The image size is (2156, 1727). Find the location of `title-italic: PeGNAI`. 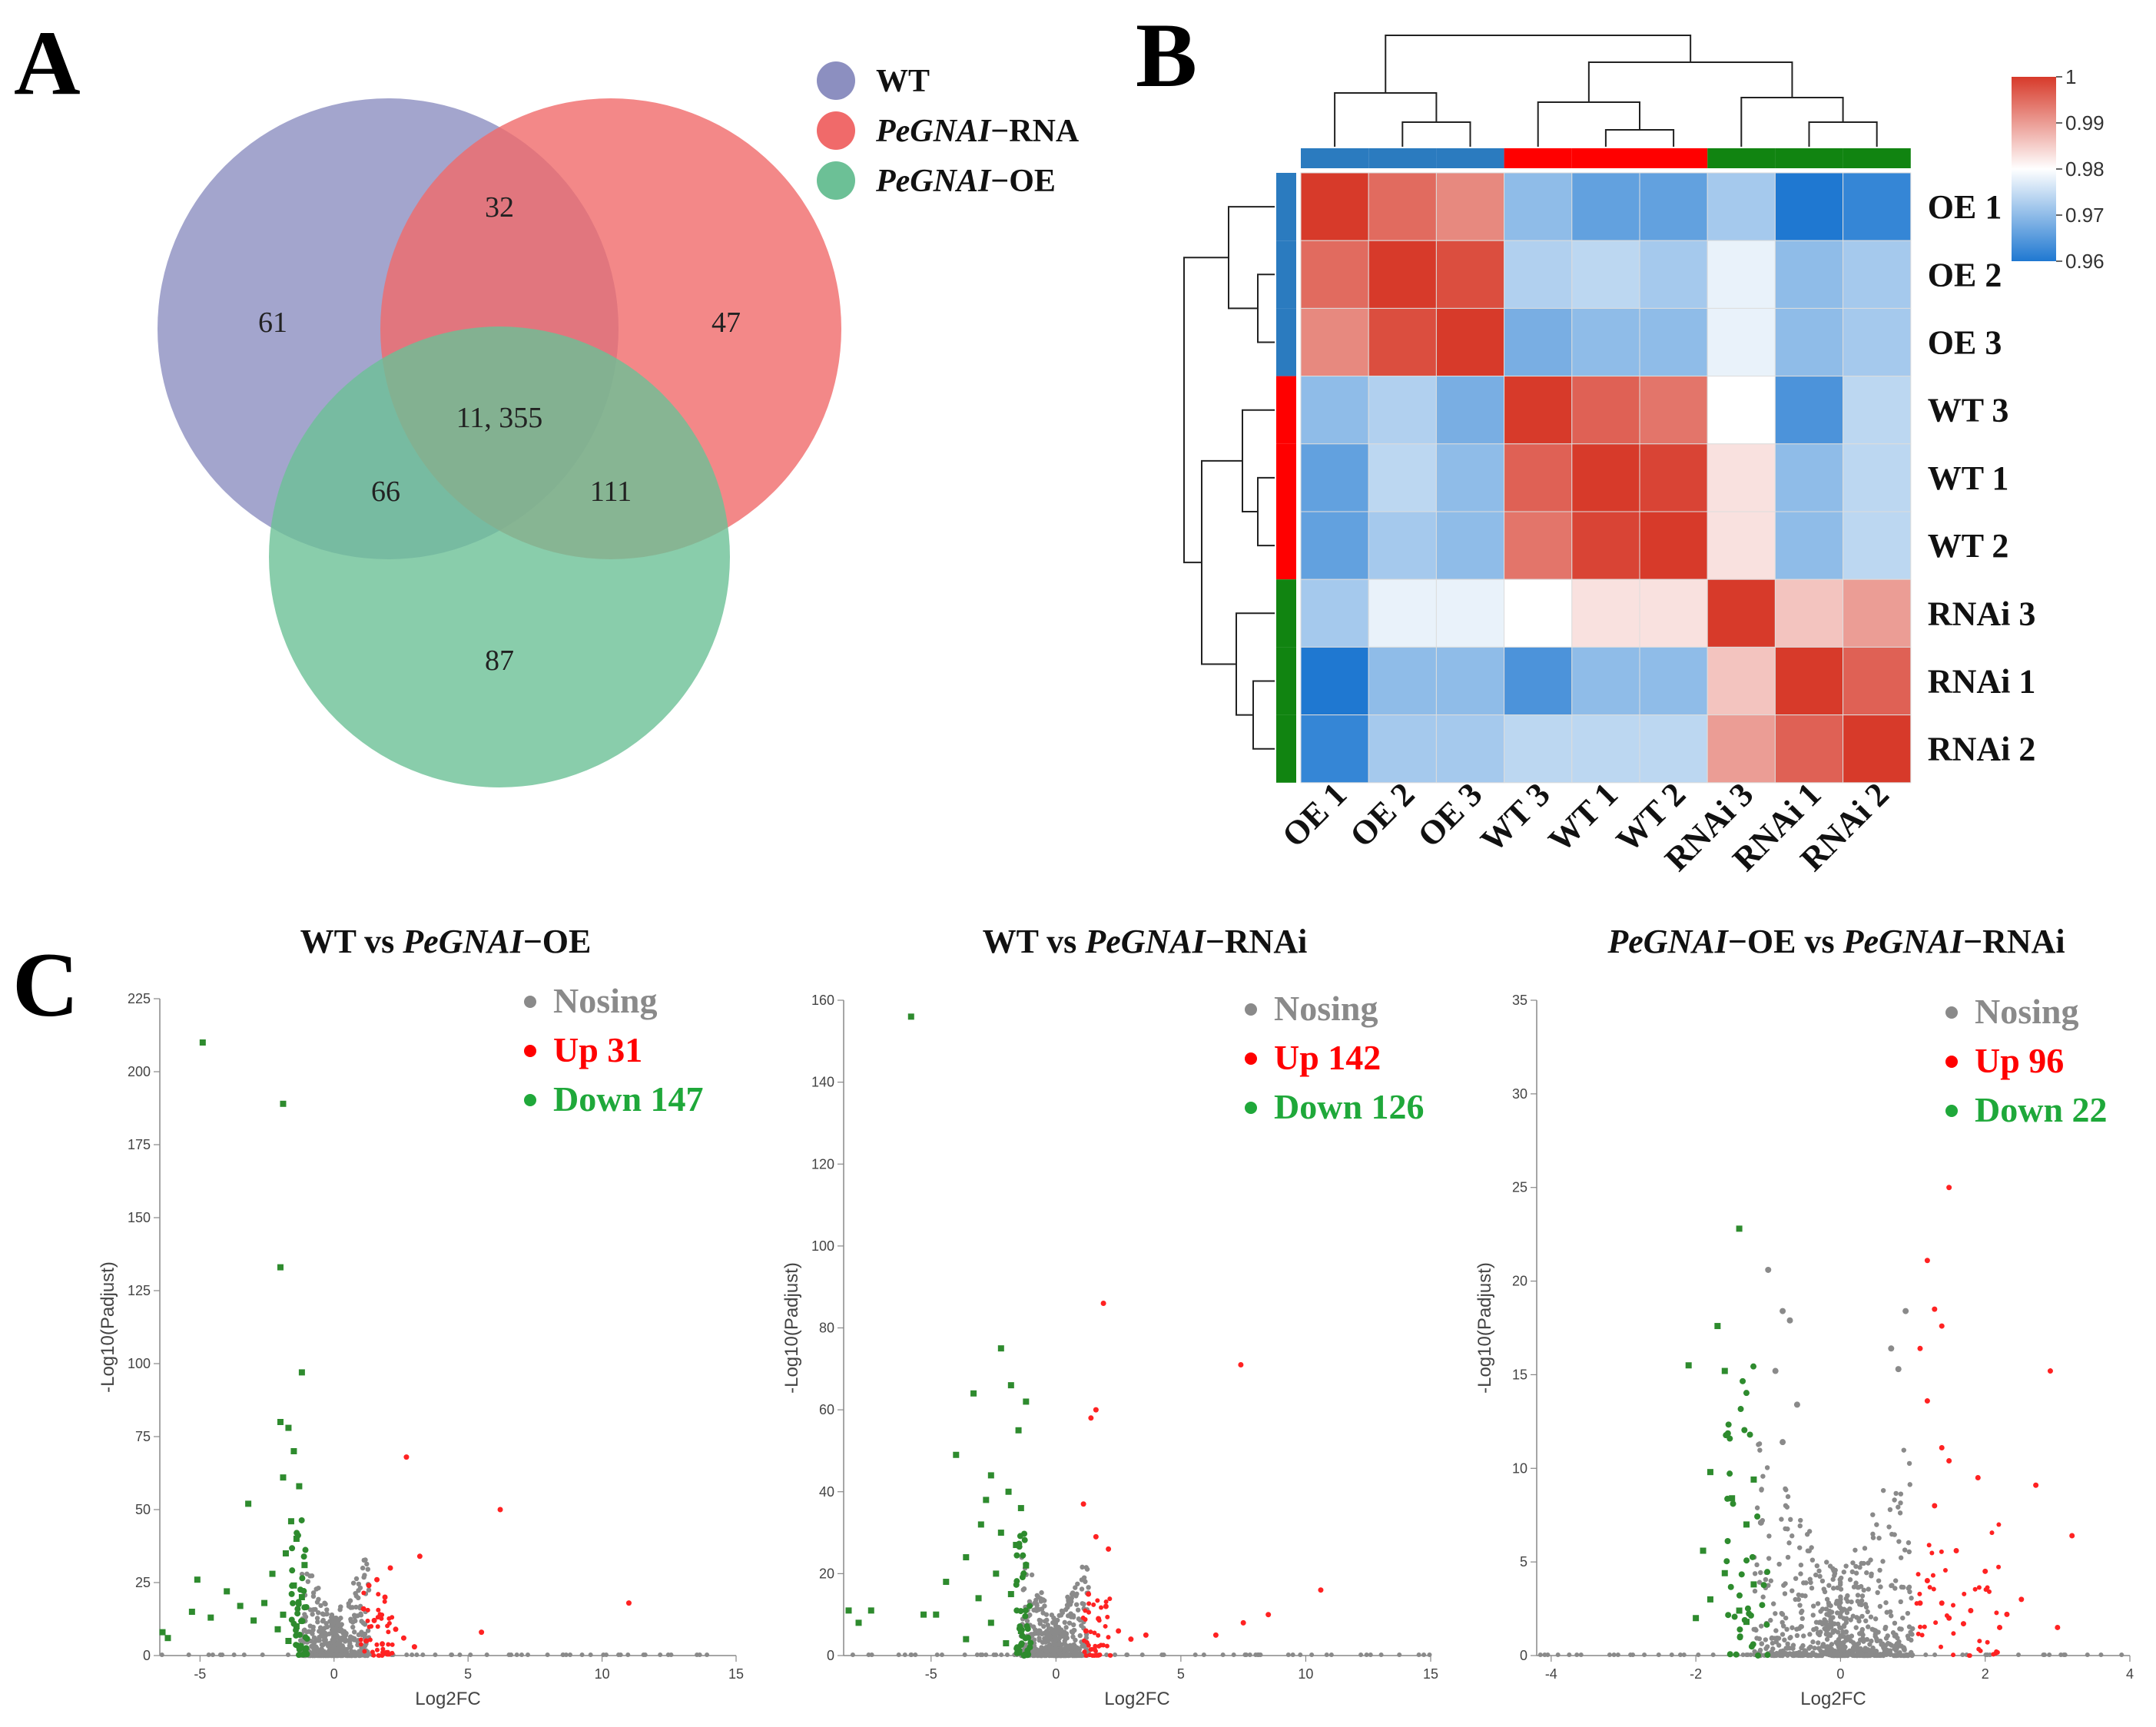

title-italic: PeGNAI is located at coordinates (1904, 942).